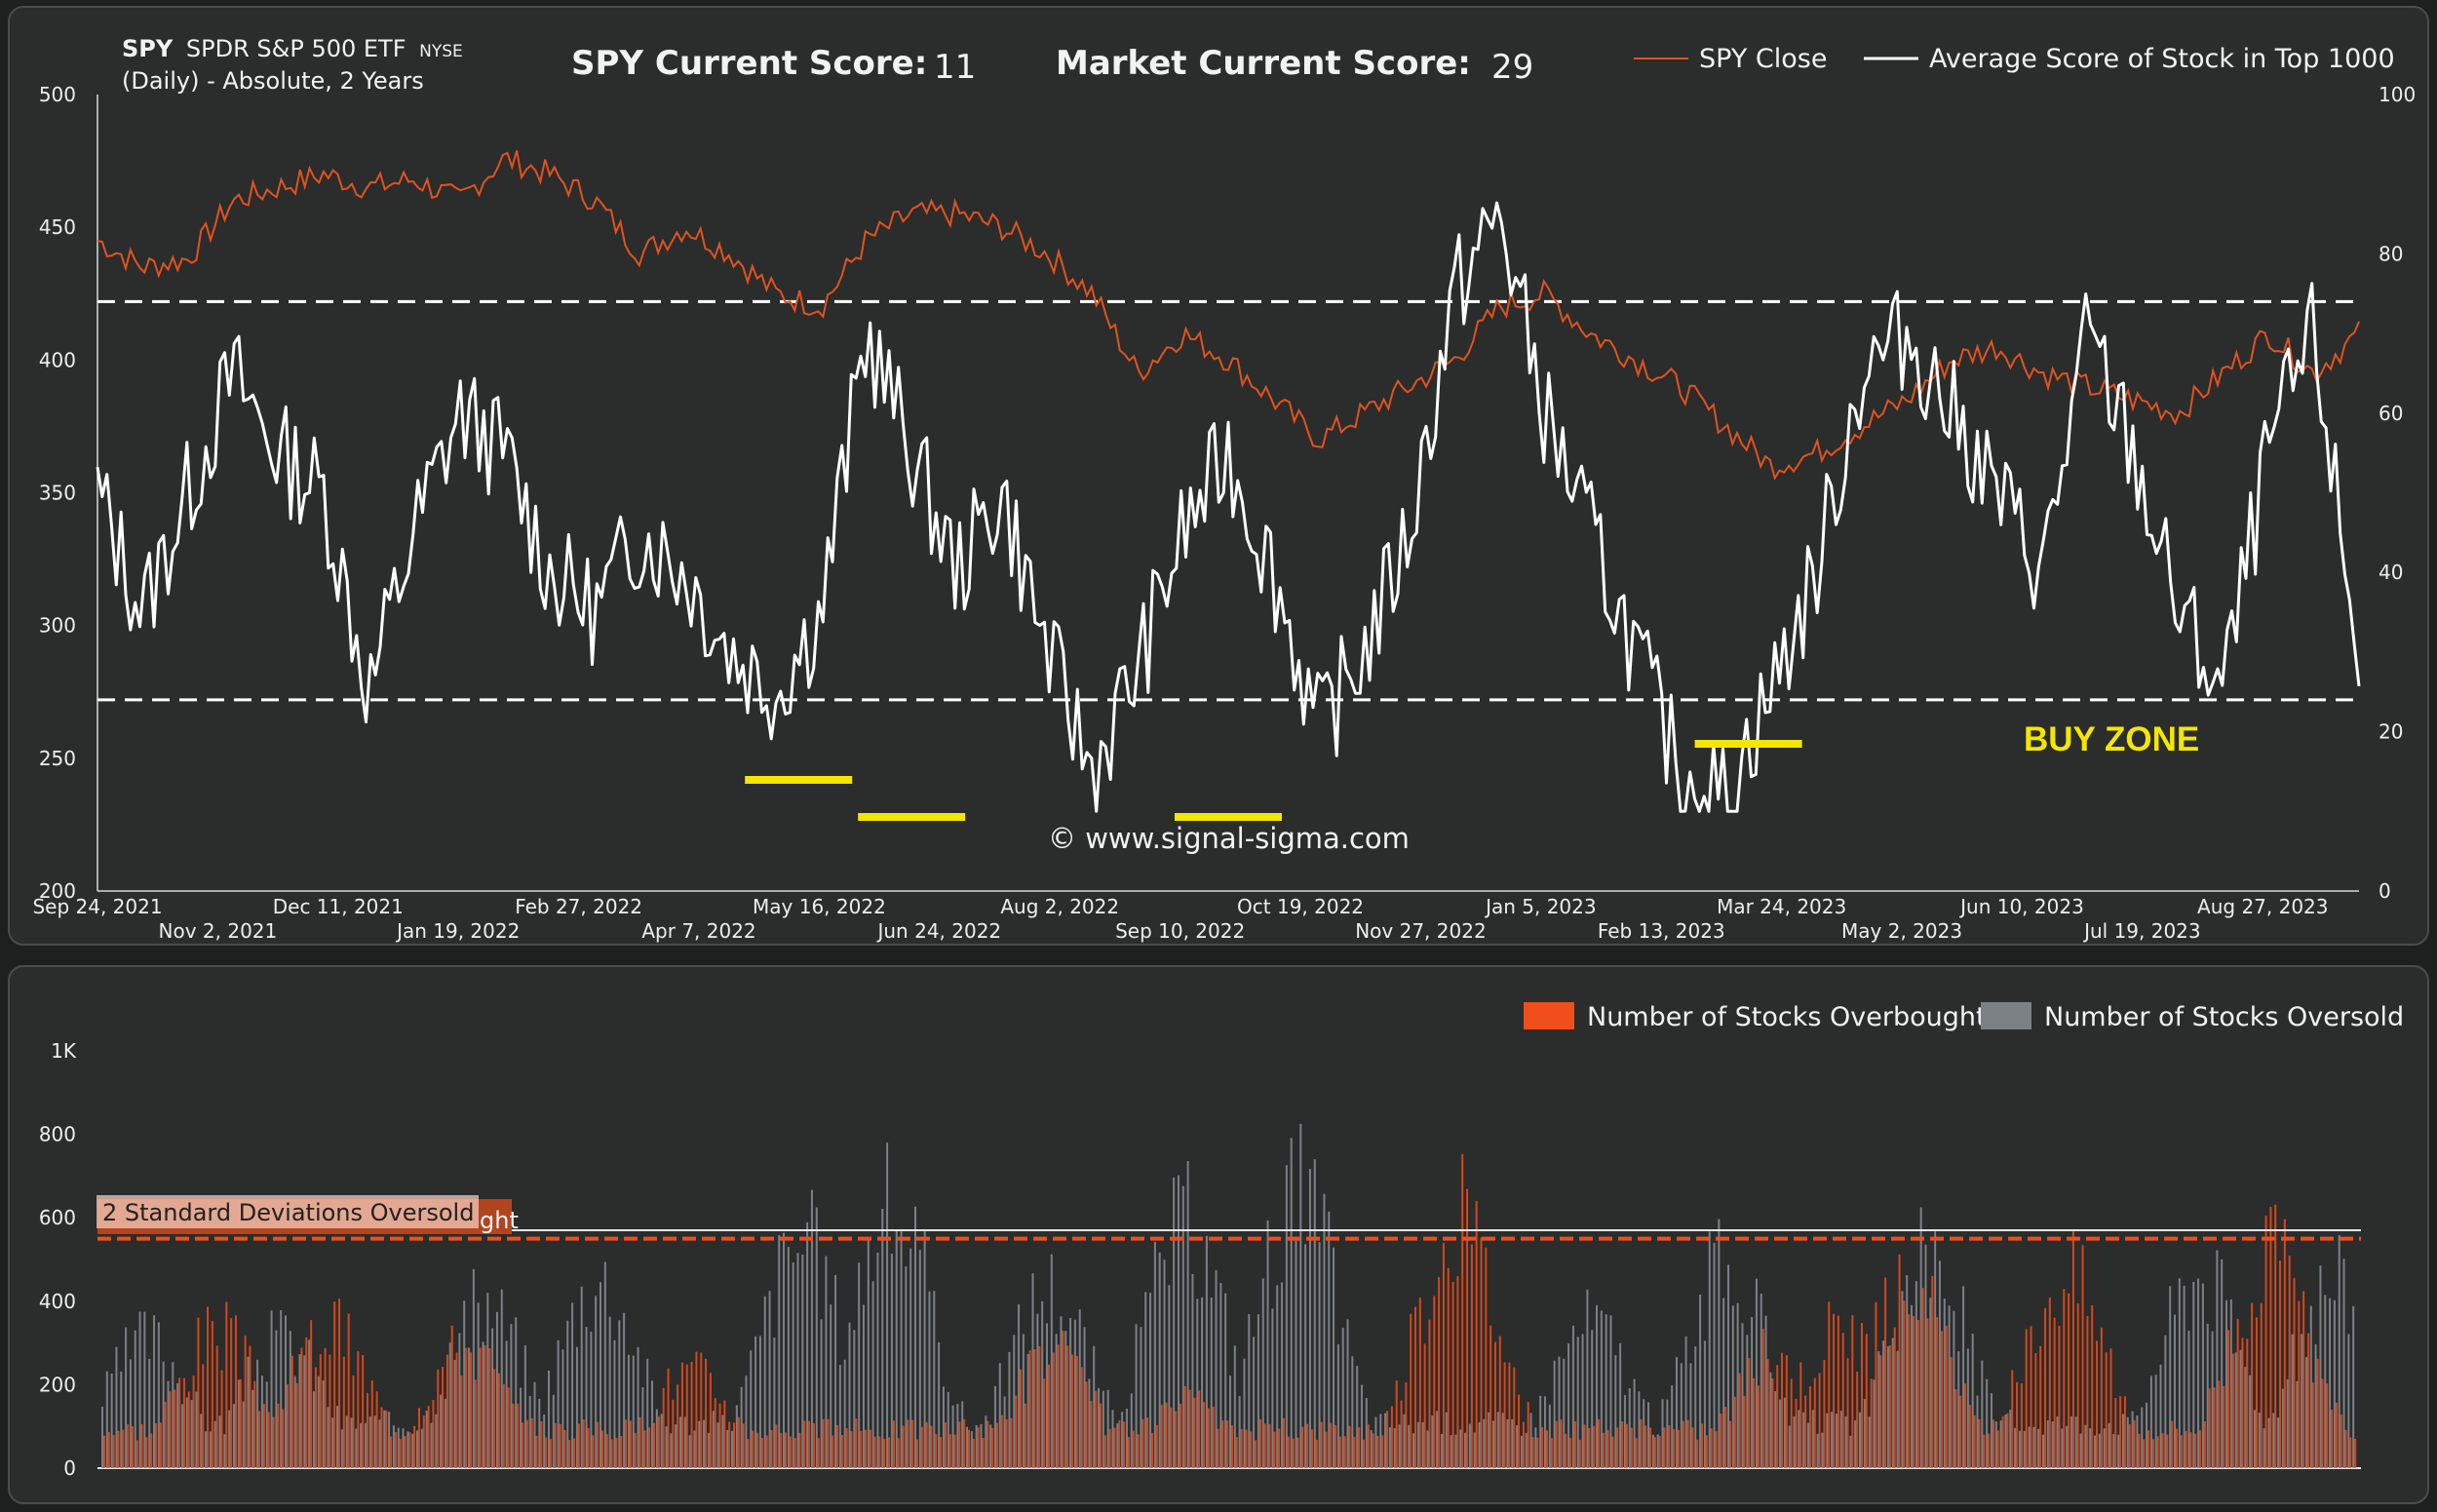  I want to click on x-tick-label: Jan 5, 2023, so click(1540, 906).